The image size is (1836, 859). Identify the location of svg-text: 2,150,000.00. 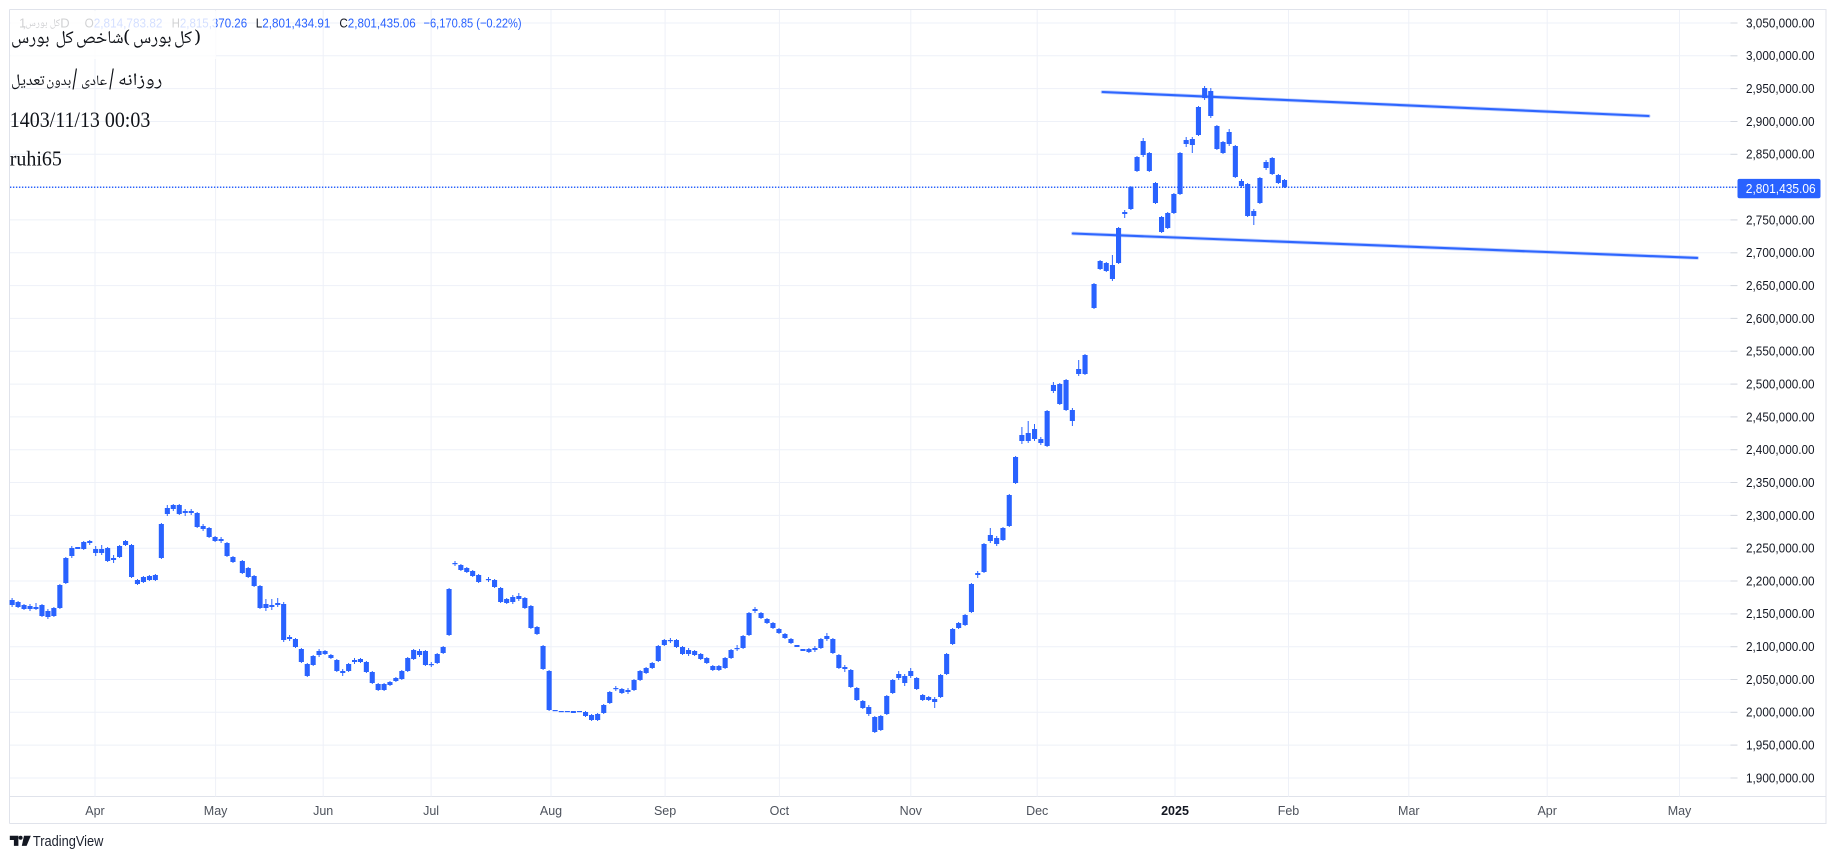
(1780, 614).